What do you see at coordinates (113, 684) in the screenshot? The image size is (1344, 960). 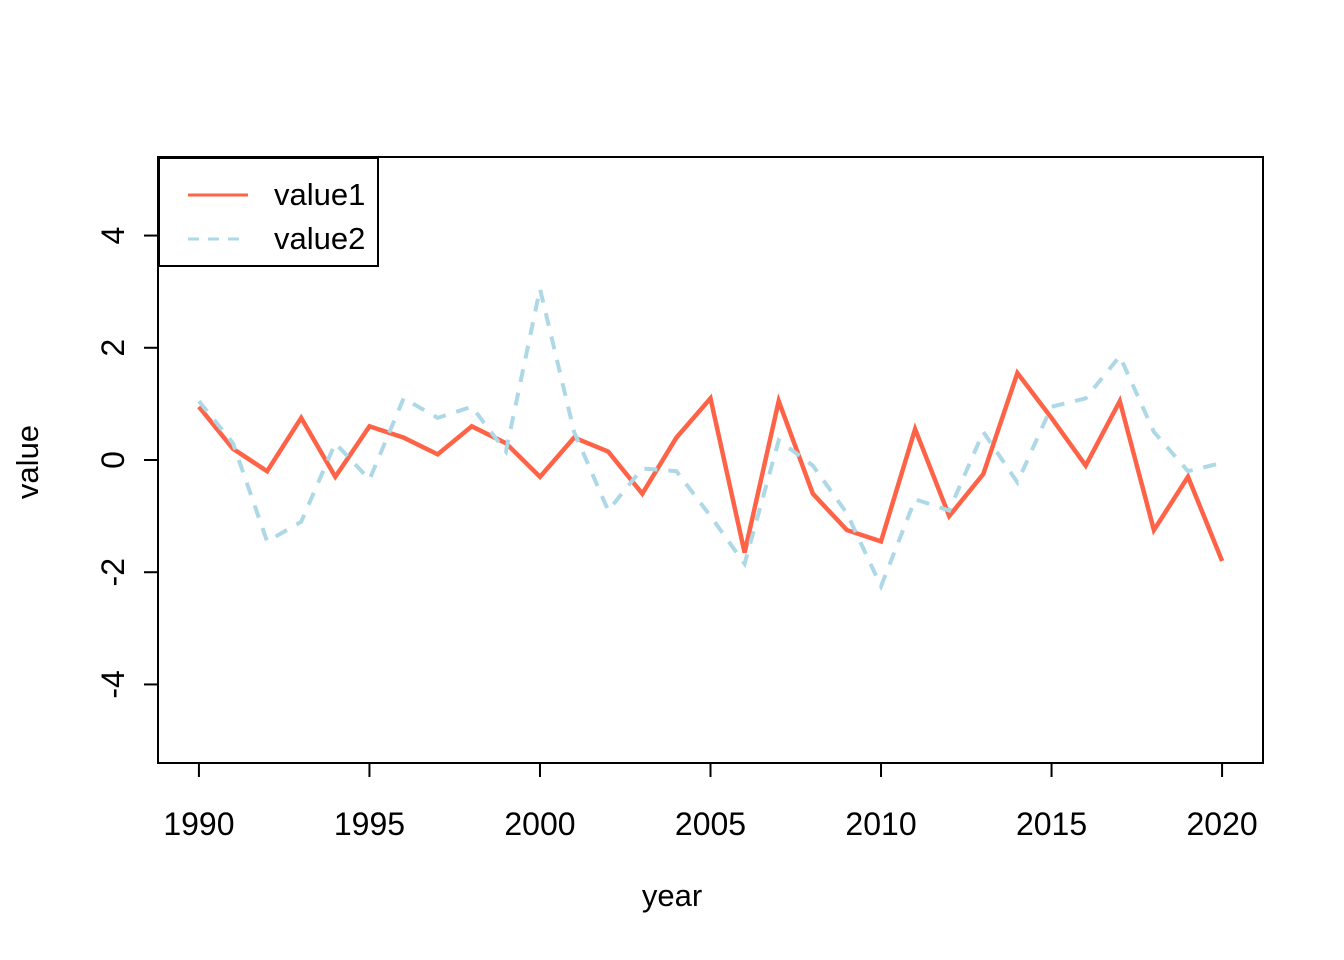 I see `y-tick-label: -4` at bounding box center [113, 684].